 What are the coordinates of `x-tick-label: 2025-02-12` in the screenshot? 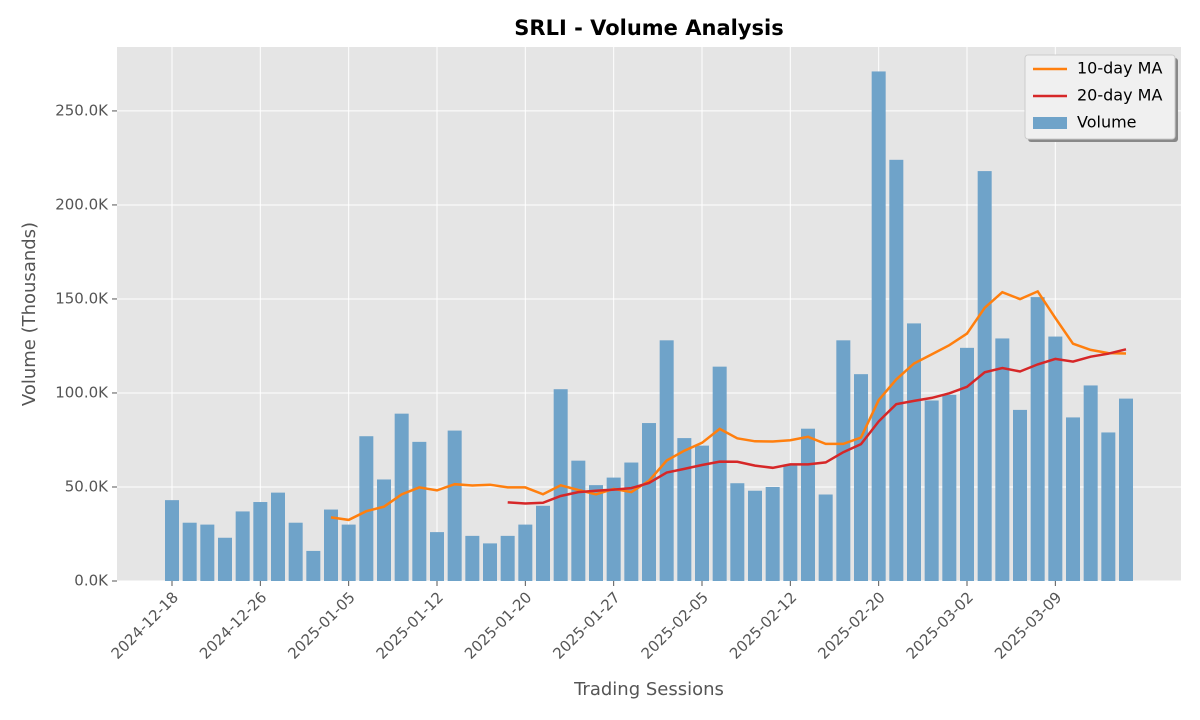 It's located at (763, 625).